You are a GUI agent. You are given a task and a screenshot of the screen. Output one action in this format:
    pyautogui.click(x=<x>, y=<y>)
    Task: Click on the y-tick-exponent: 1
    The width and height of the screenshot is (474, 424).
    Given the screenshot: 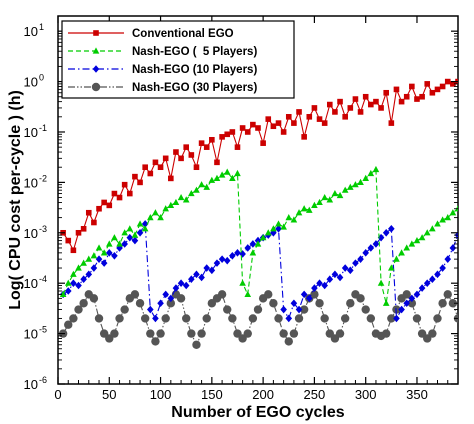 What is the action you would take?
    pyautogui.click(x=41, y=27)
    